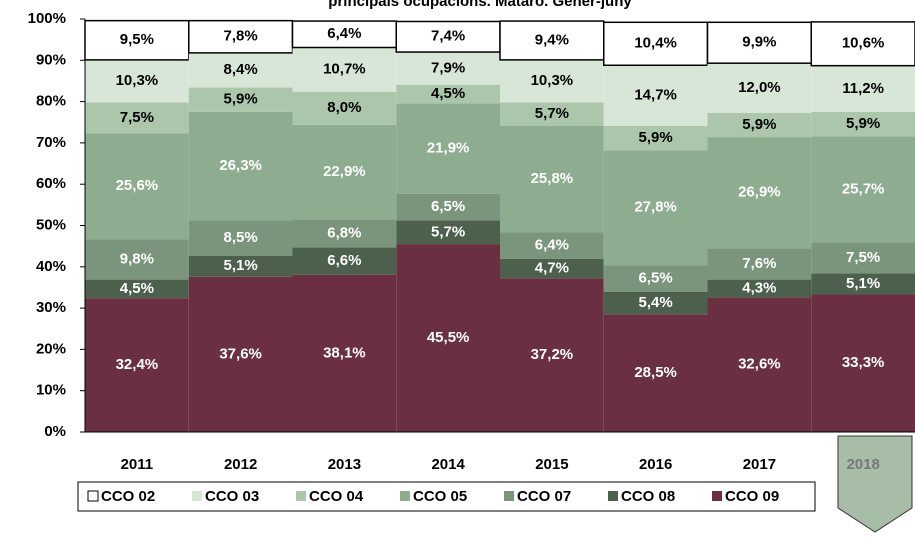  Describe the element at coordinates (240, 165) in the screenshot. I see `data-label: 26,3%` at that location.